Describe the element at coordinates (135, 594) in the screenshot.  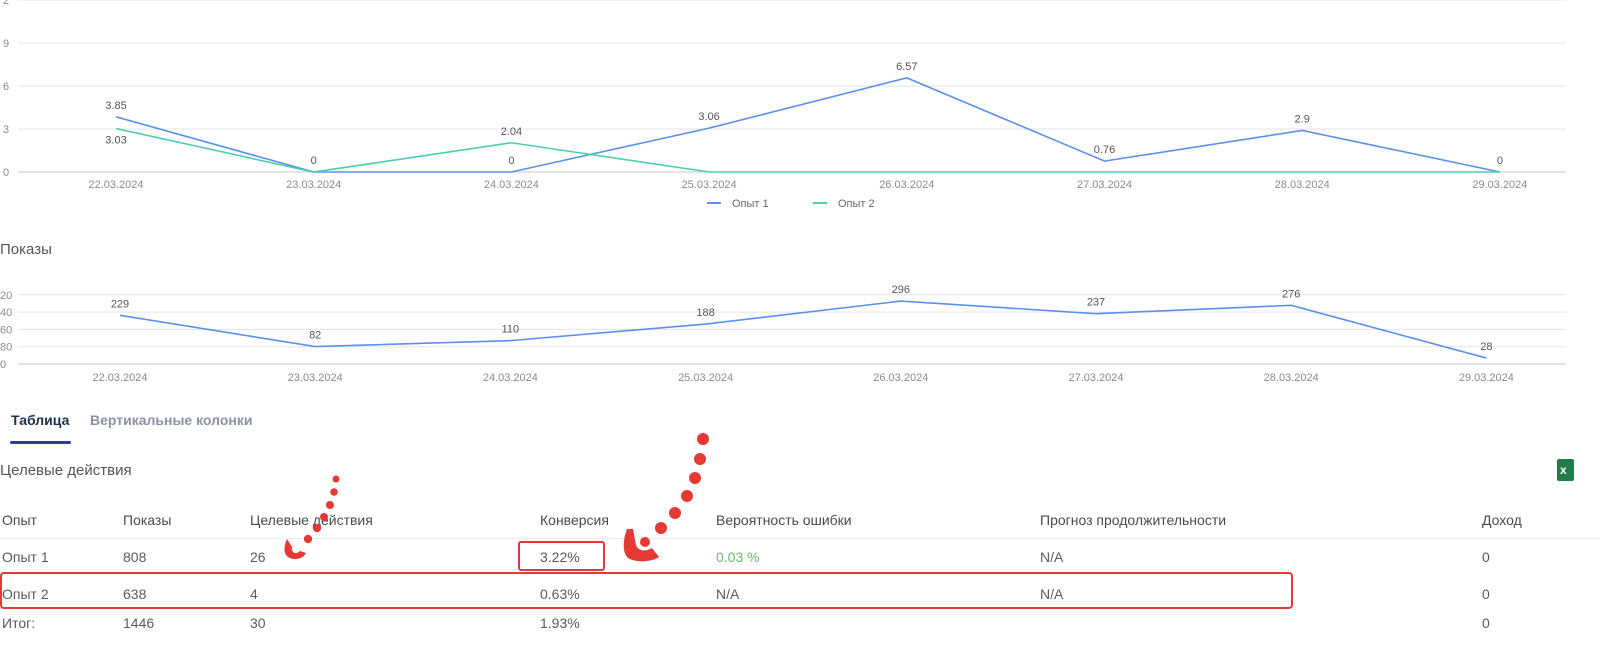
I see `cell-shows: 638` at that location.